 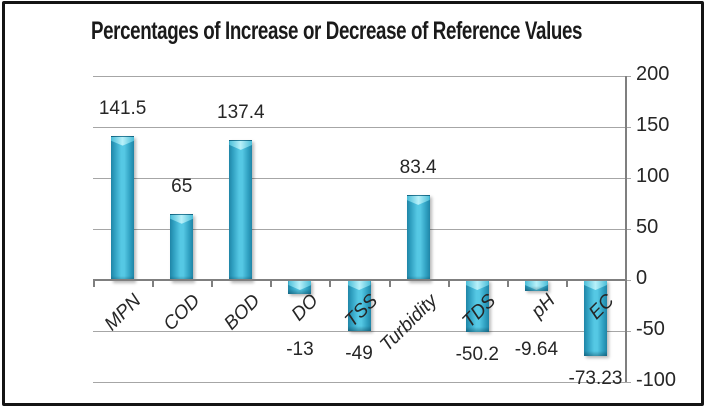 I want to click on data-label-TSS: -49, so click(x=359, y=353).